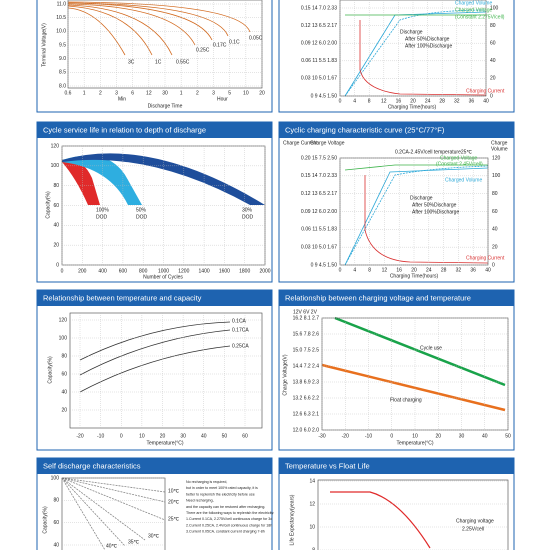 The height and width of the screenshot is (550, 550). What do you see at coordinates (319, 8) in the screenshot?
I see `y-tick-label: 0.15 14 7.0 2.33` at bounding box center [319, 8].